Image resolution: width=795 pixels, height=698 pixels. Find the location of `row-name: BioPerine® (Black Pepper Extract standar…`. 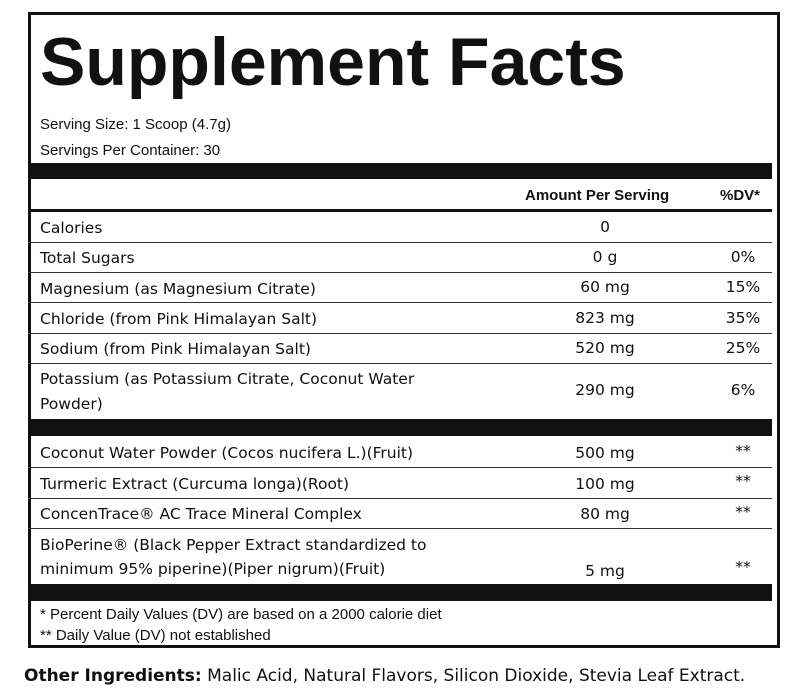

row-name: BioPerine® (Black Pepper Extract standar… is located at coordinates (233, 545).